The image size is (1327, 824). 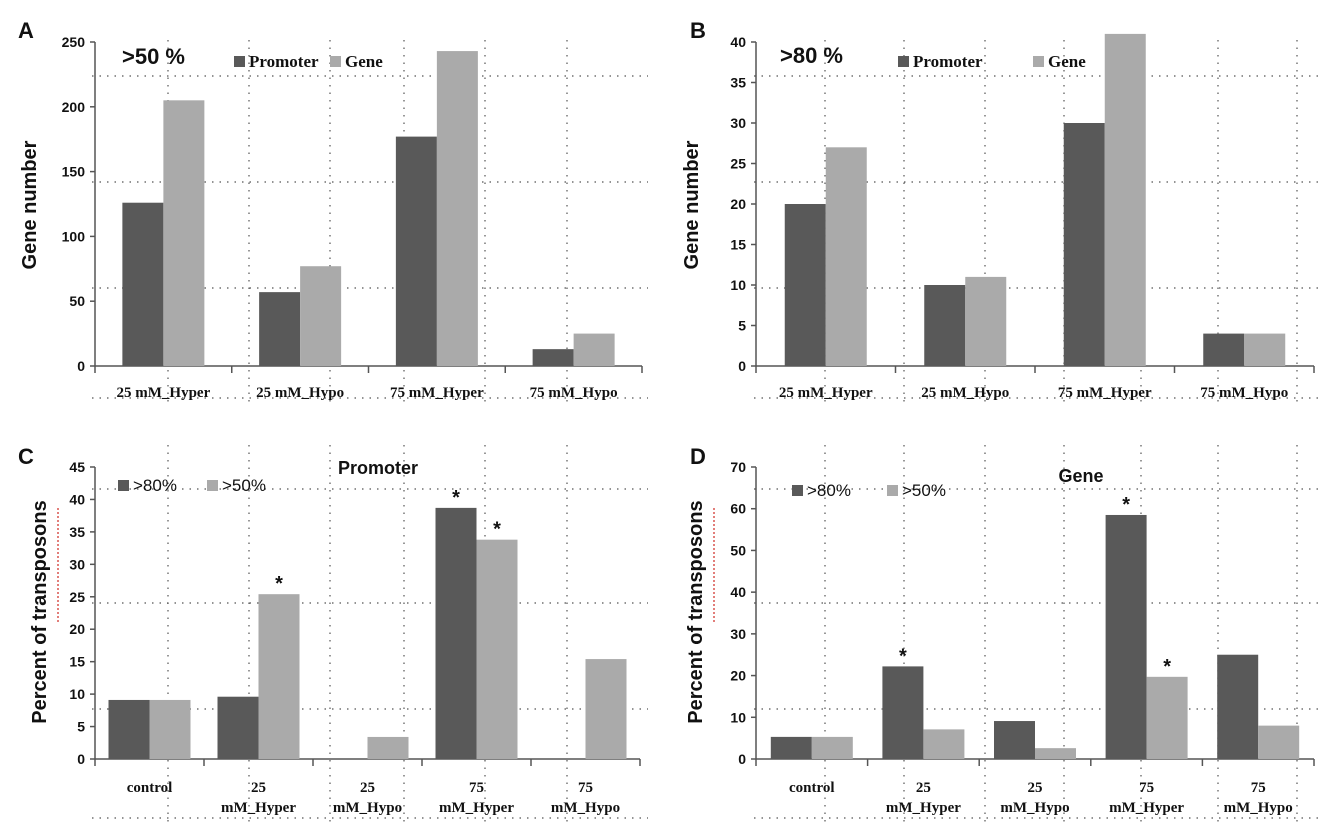 I want to click on panel-letter: D, so click(x=698, y=456).